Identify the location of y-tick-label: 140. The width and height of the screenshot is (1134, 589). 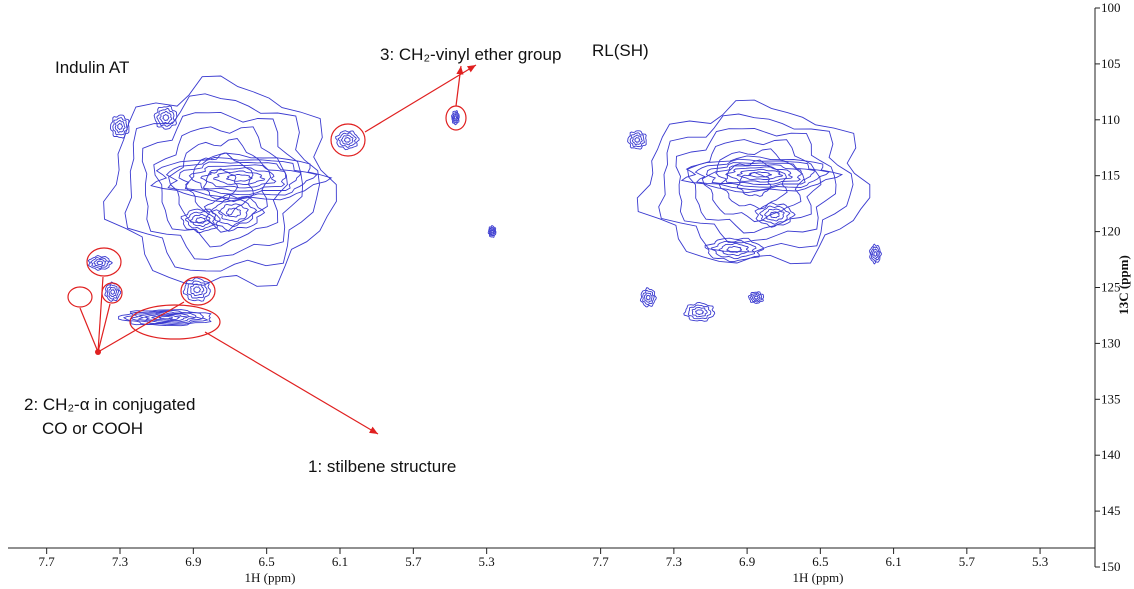
(1111, 454).